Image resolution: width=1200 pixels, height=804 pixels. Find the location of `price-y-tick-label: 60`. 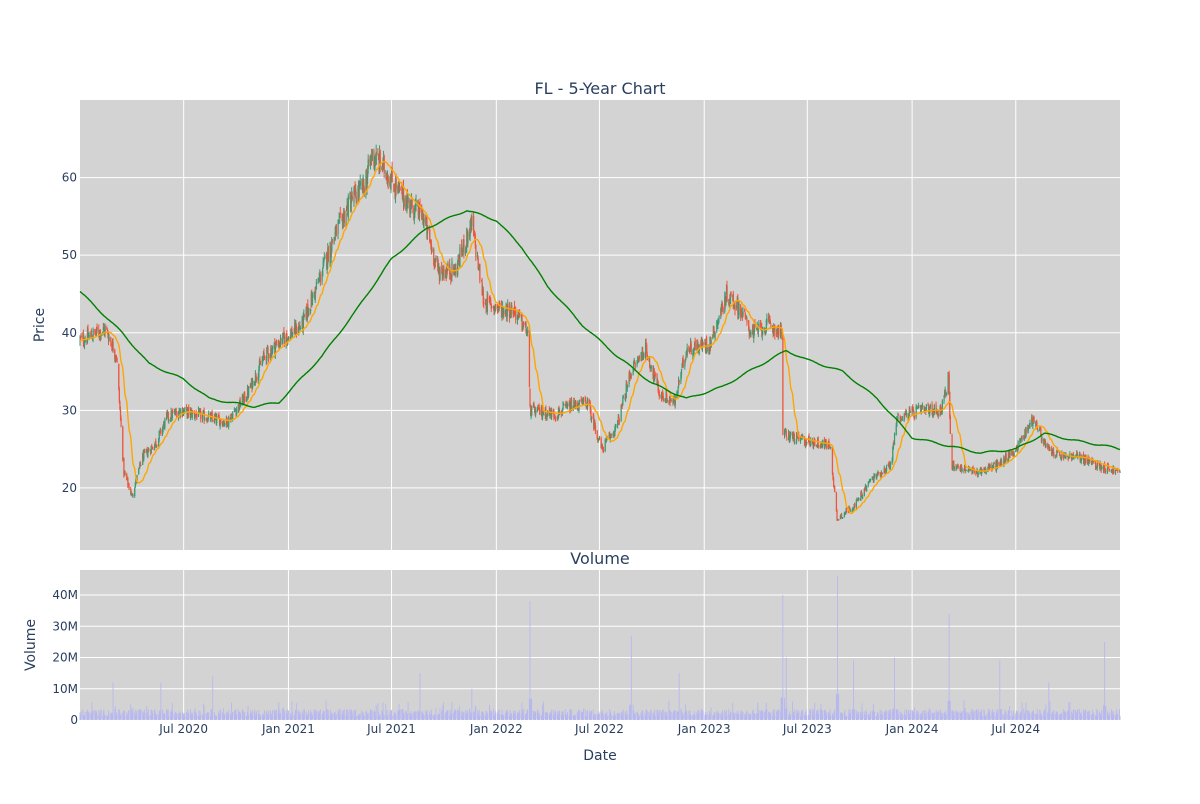

price-y-tick-label: 60 is located at coordinates (69, 178).